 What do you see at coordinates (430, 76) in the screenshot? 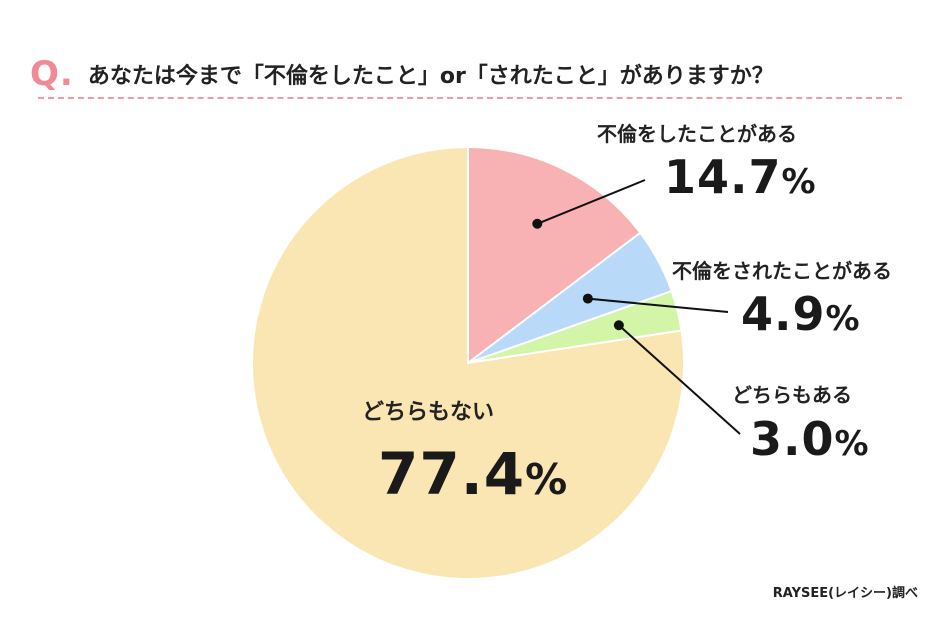
I see `question-text: あなたは今まで「不倫をしたこと」or「されたこと」がありますか？` at bounding box center [430, 76].